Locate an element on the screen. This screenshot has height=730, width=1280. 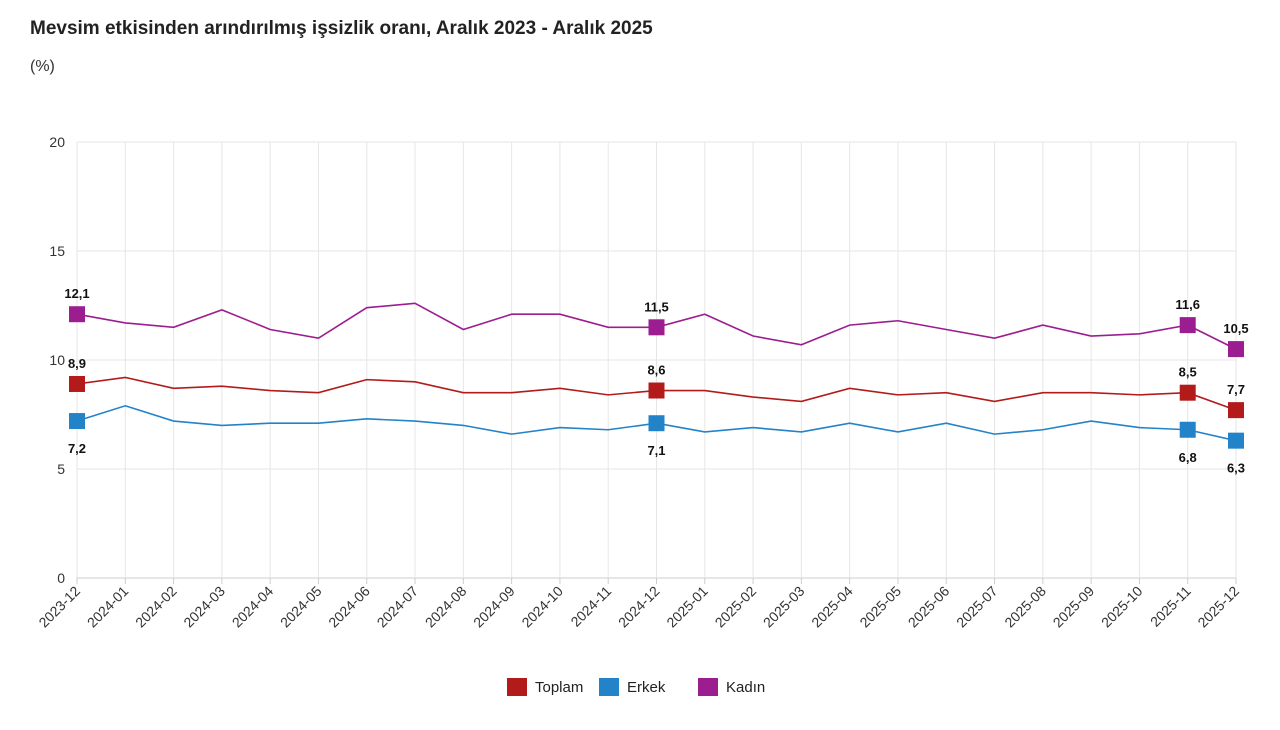
x-tick-label: 2025-12 is located at coordinates (1218, 607).